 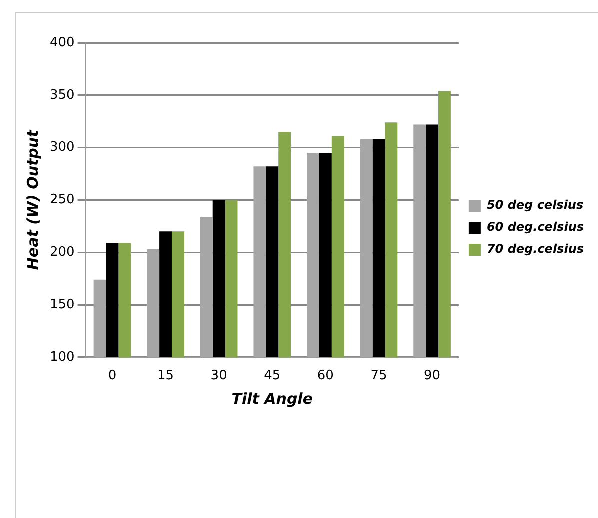 What do you see at coordinates (62, 148) in the screenshot?
I see `y-tick-label: 300` at bounding box center [62, 148].